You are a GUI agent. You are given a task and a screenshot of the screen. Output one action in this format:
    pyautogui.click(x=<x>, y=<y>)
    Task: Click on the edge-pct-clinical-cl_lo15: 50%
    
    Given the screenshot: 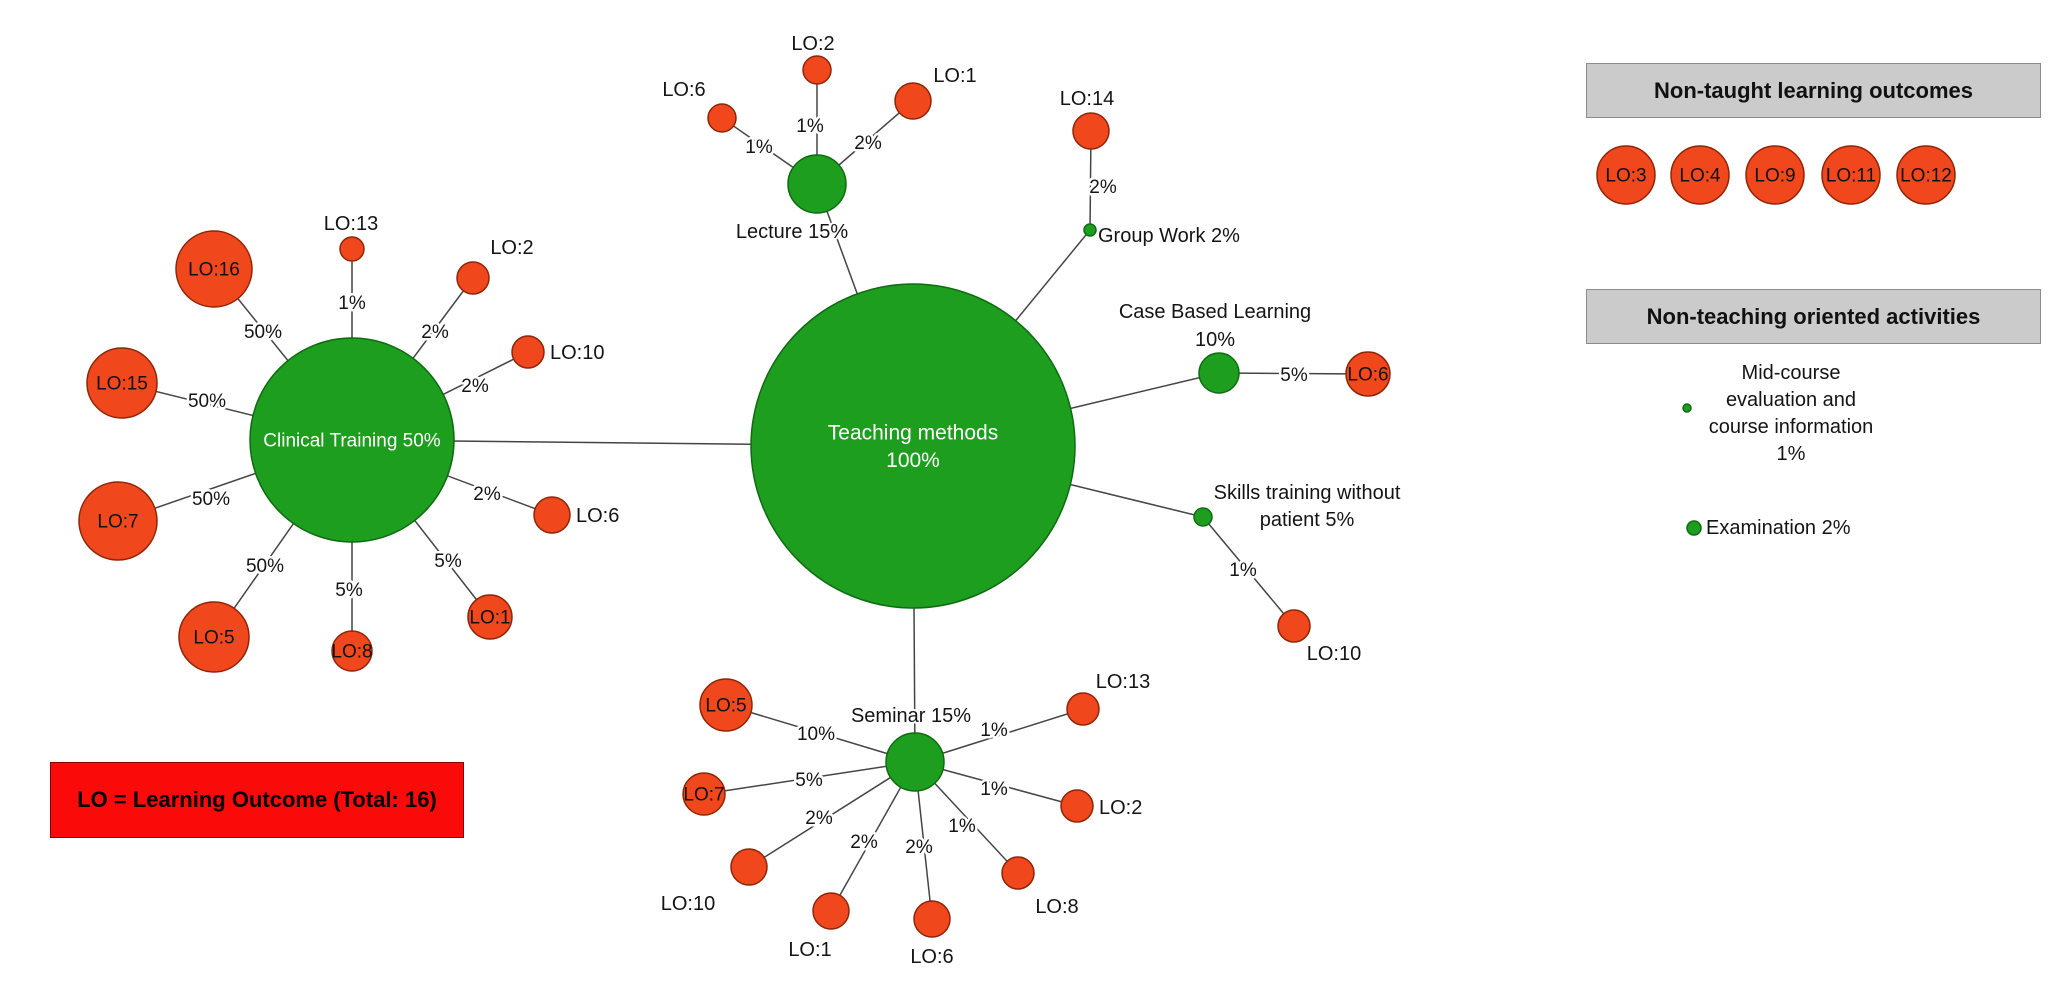 What is the action you would take?
    pyautogui.click(x=207, y=401)
    